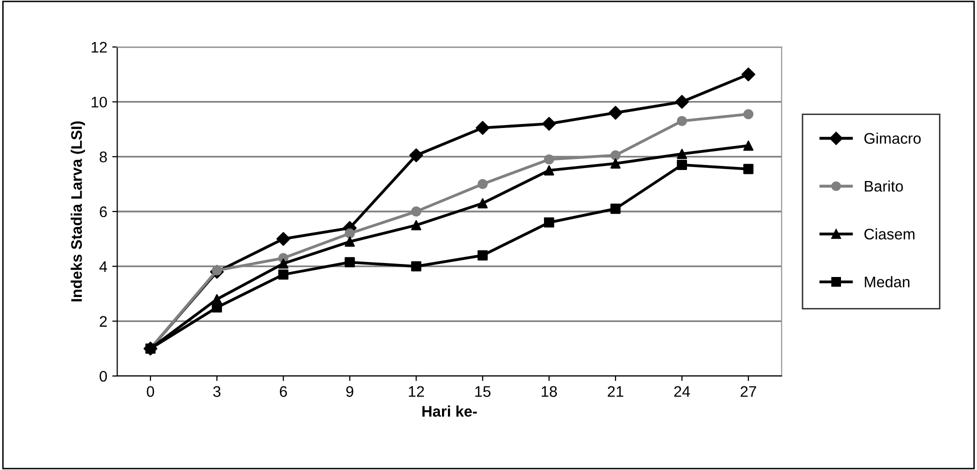  What do you see at coordinates (77, 211) in the screenshot?
I see `y-axis-title: Indeks Stadia Larva (LSI)` at bounding box center [77, 211].